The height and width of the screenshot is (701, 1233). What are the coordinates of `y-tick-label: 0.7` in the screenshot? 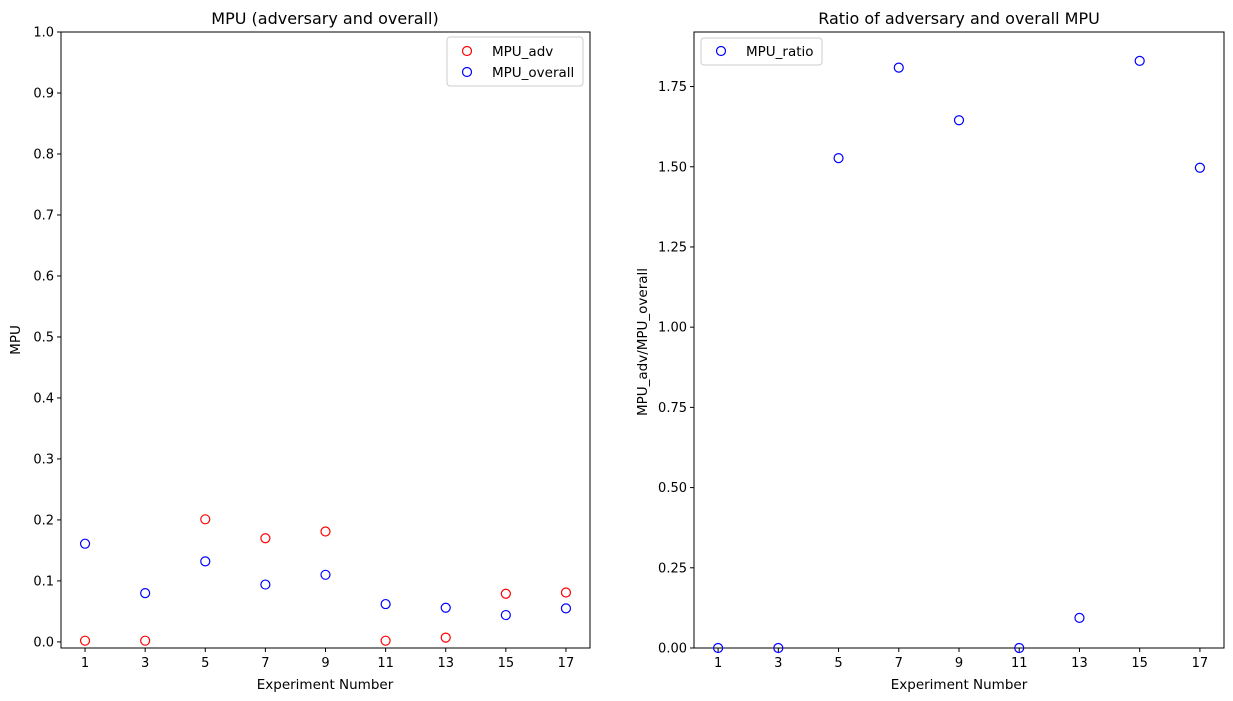 It's located at (43, 215).